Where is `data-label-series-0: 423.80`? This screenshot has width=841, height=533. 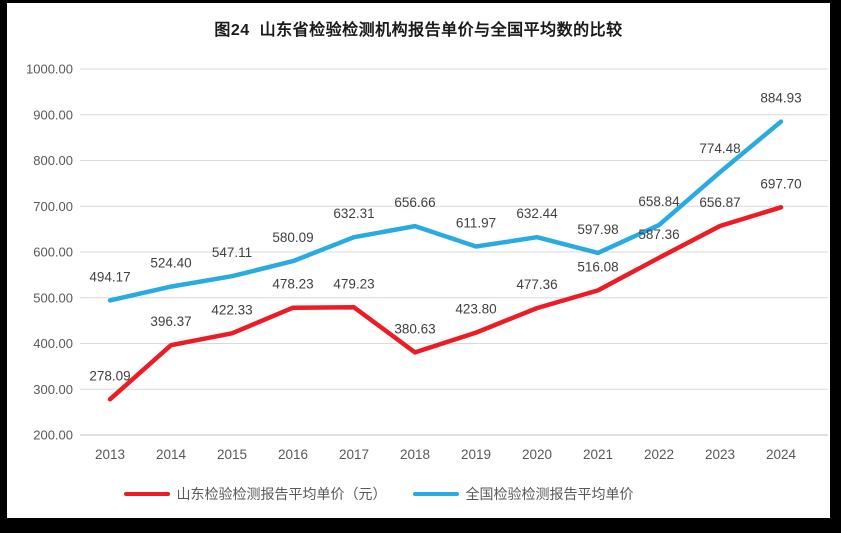
data-label-series-0: 423.80 is located at coordinates (475, 309).